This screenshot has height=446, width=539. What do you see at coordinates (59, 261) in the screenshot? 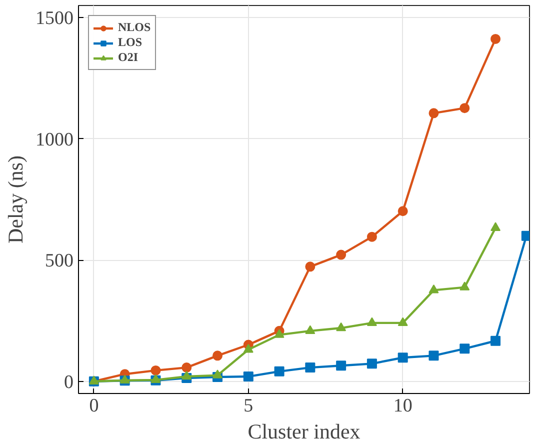
I see `y-tick-label: 500` at bounding box center [59, 261].